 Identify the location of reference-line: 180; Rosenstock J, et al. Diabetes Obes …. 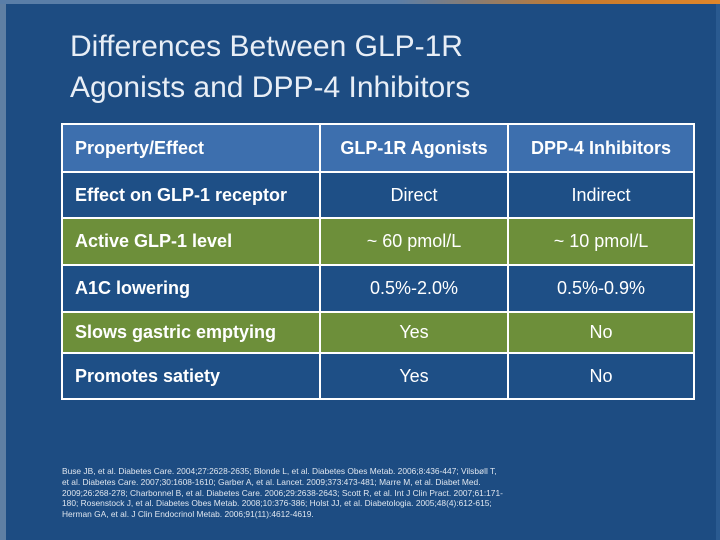
(277, 503).